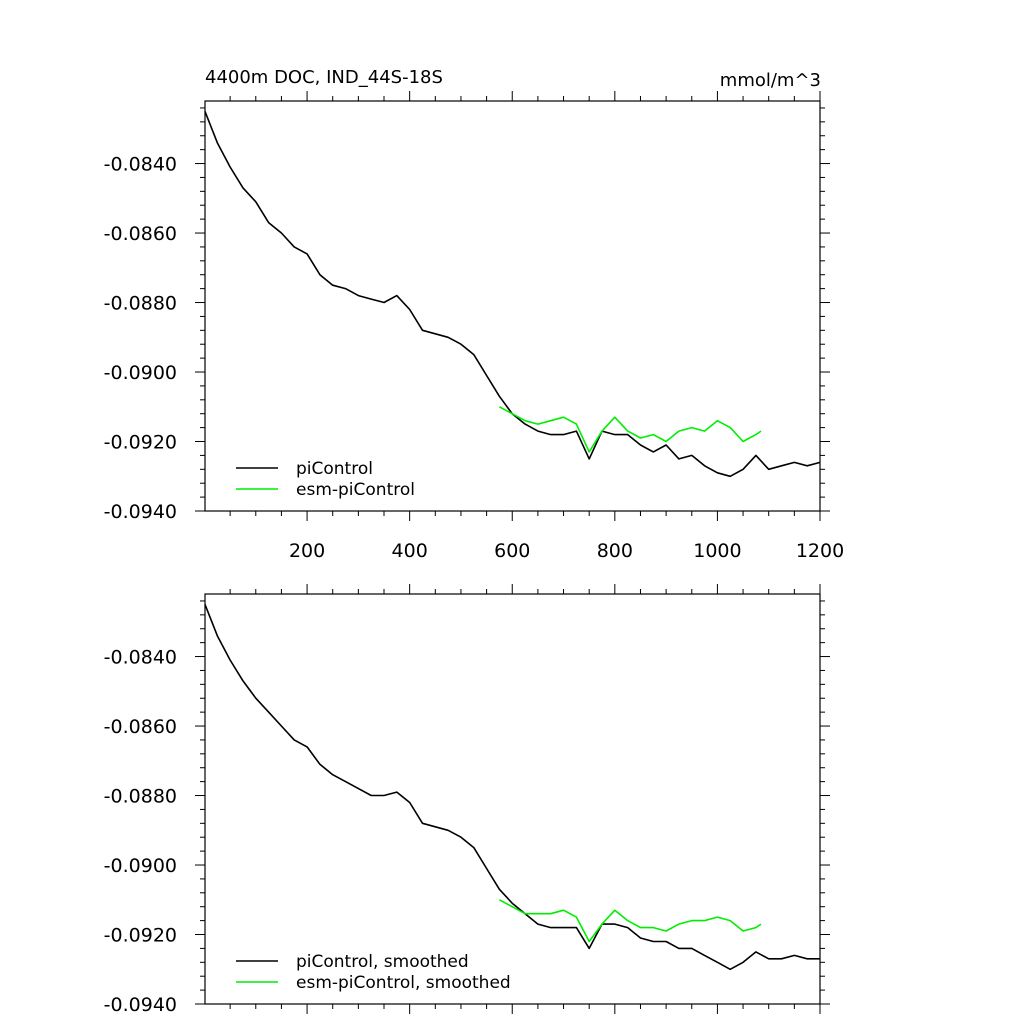  I want to click on bottom-y-tick-label: -0.0940, so click(140, 1005).